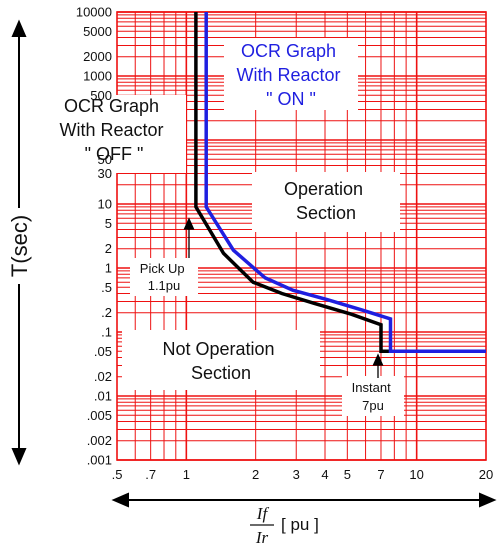 Image resolution: width=498 pixels, height=550 pixels. I want to click on y-tick-label: .05, so click(103, 351).